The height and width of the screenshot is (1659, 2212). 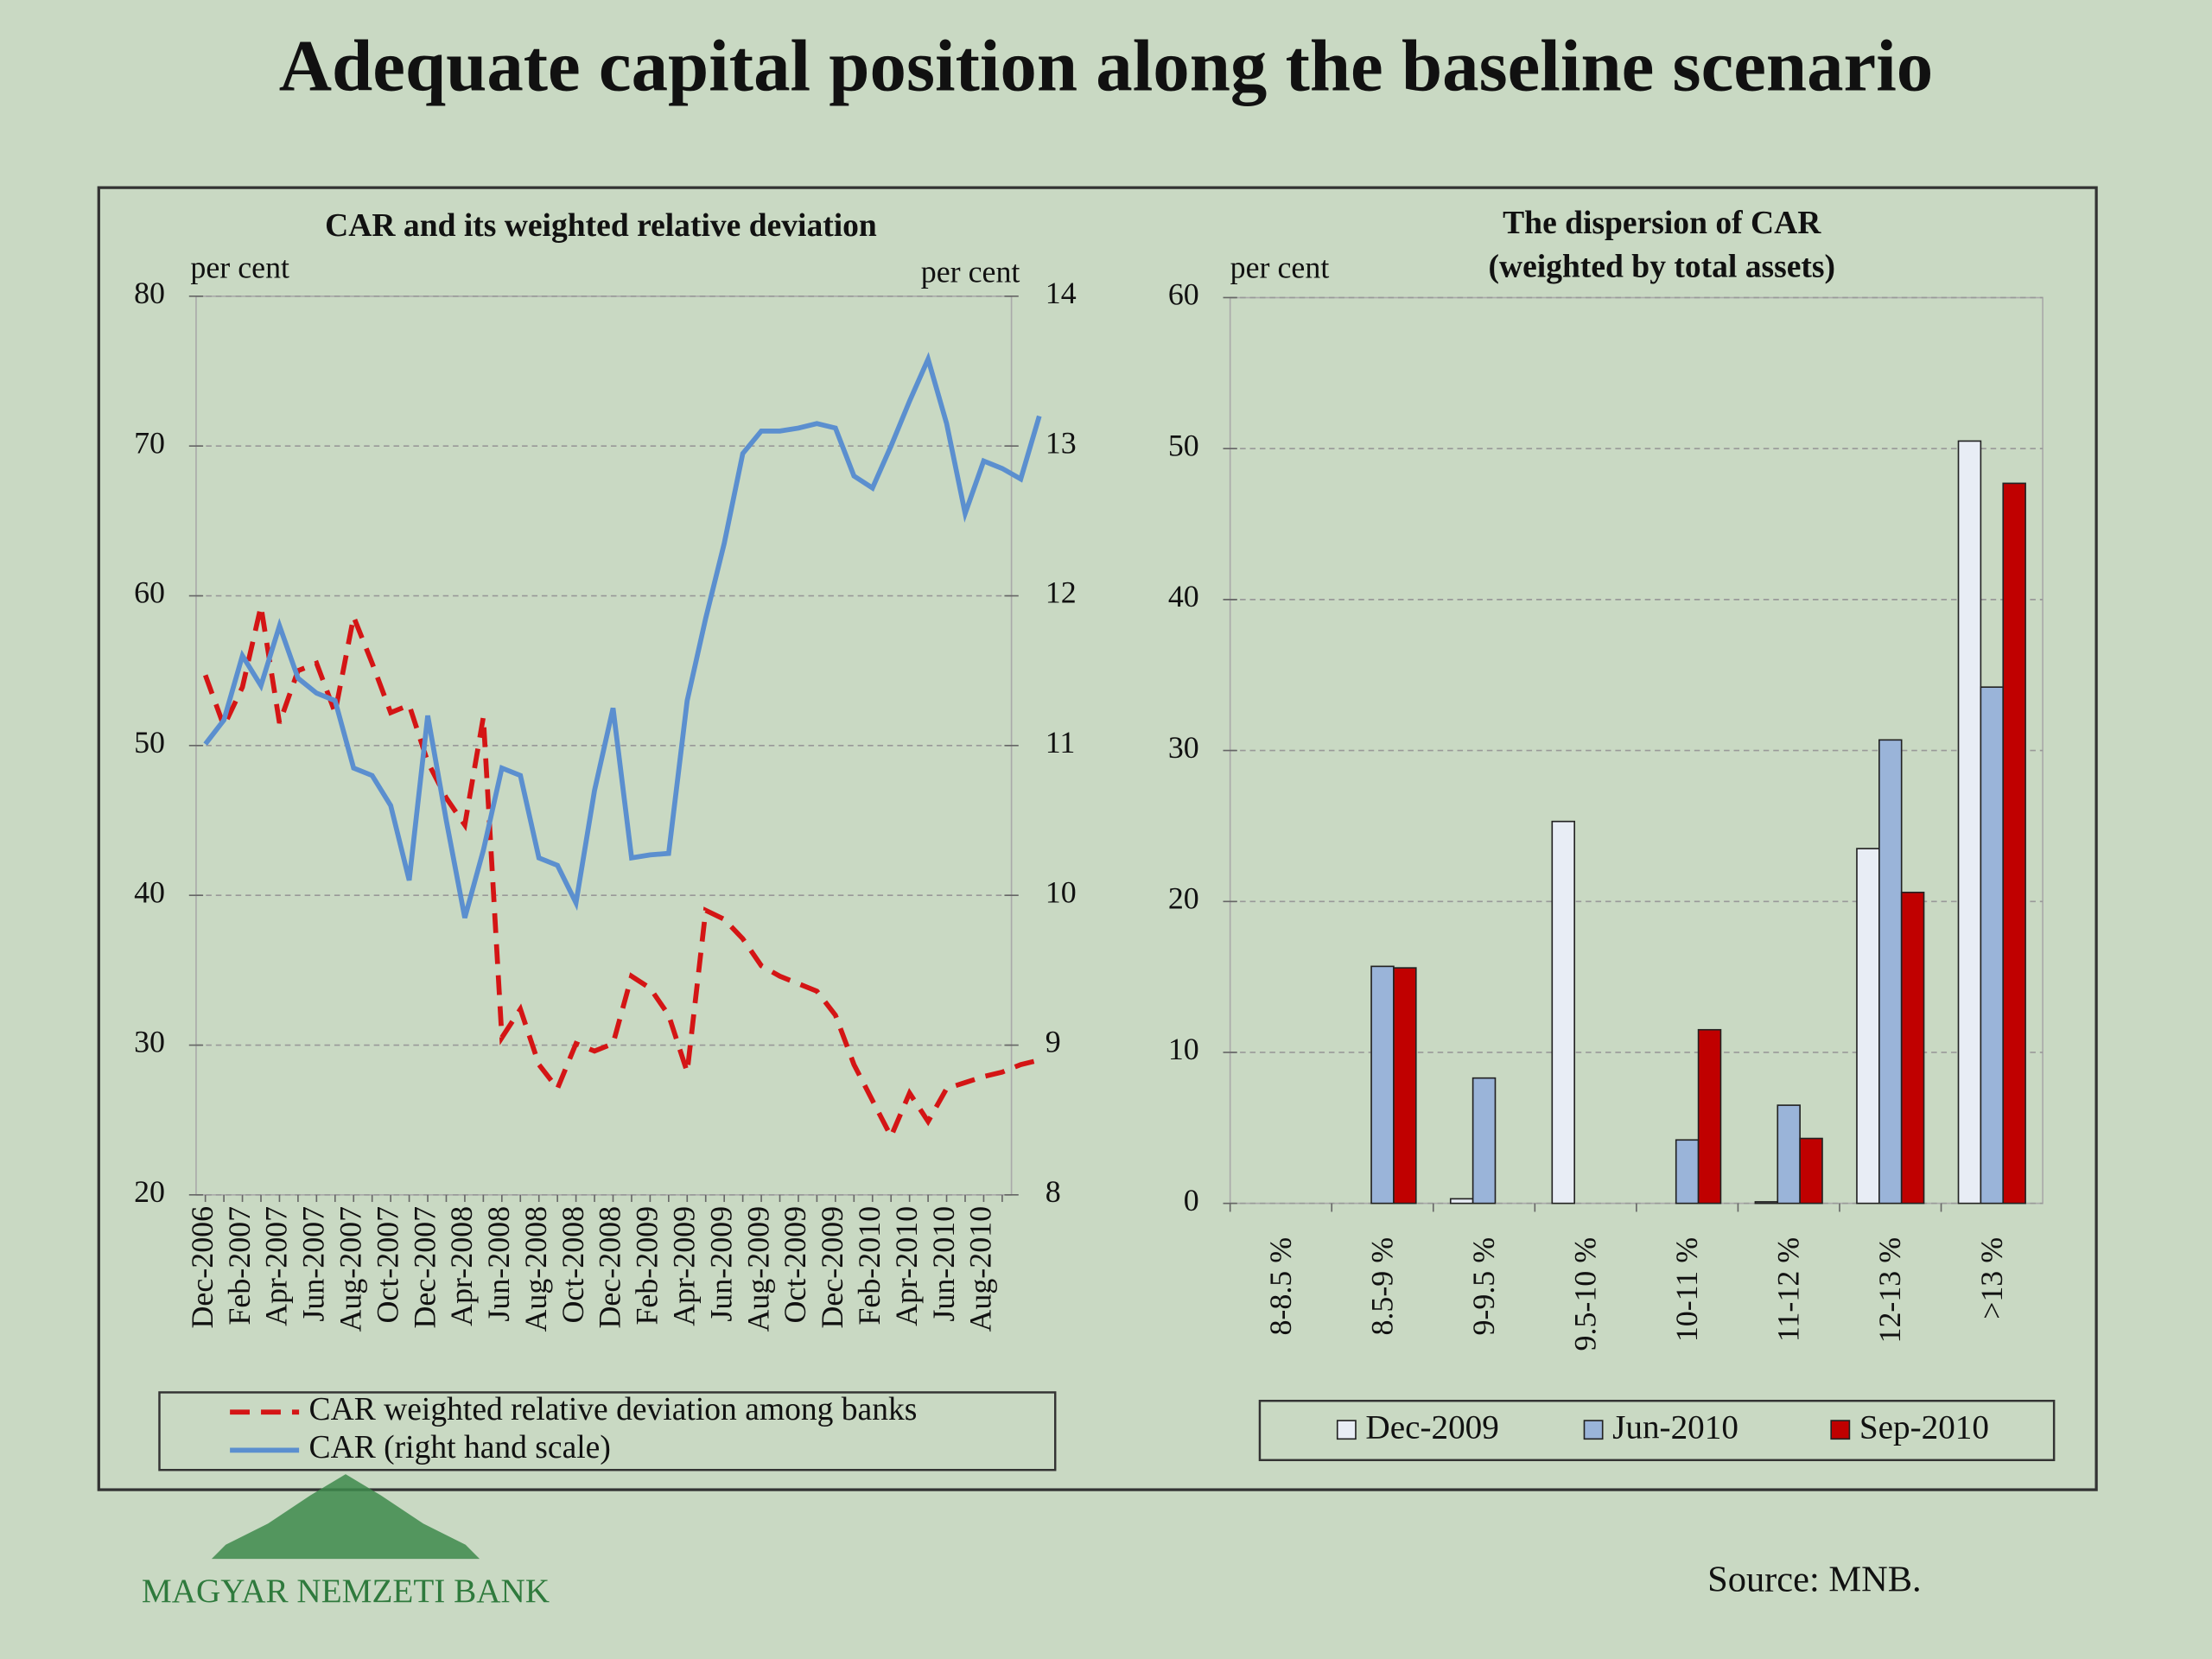 What do you see at coordinates (684, 1266) in the screenshot?
I see `x-tick-label: Apr-2009` at bounding box center [684, 1266].